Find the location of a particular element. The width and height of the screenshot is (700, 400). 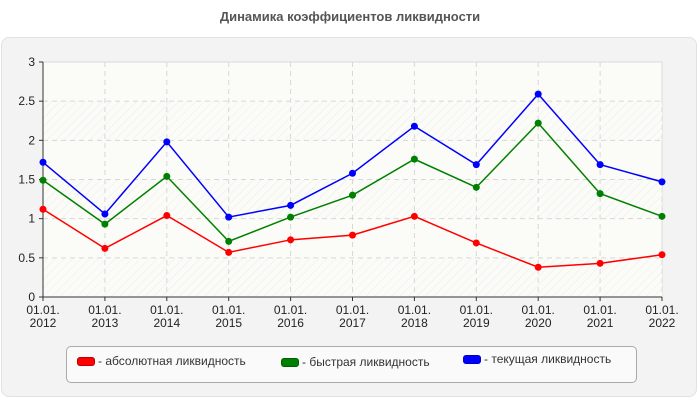

x-tick-label: 2015 is located at coordinates (228, 323).